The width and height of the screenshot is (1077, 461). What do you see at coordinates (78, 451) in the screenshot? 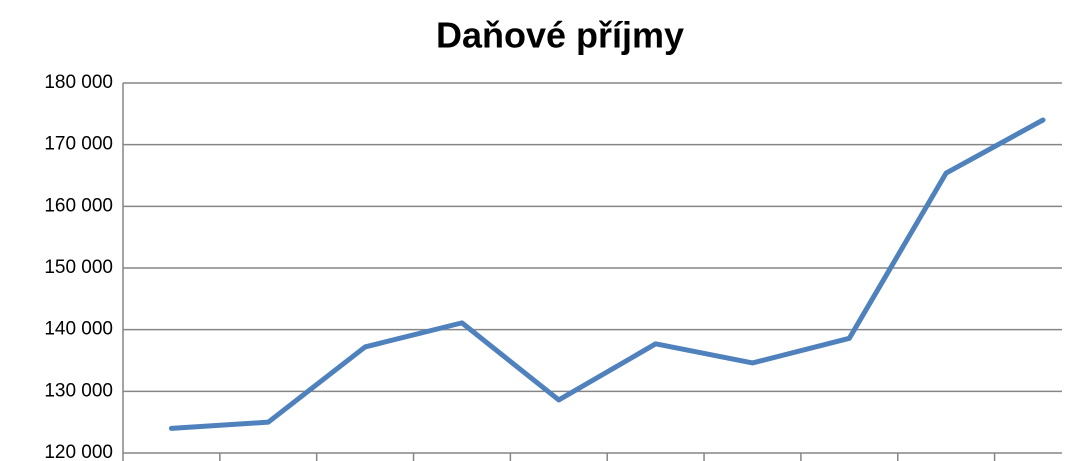
I see `y-tick-label: 120 000` at bounding box center [78, 451].